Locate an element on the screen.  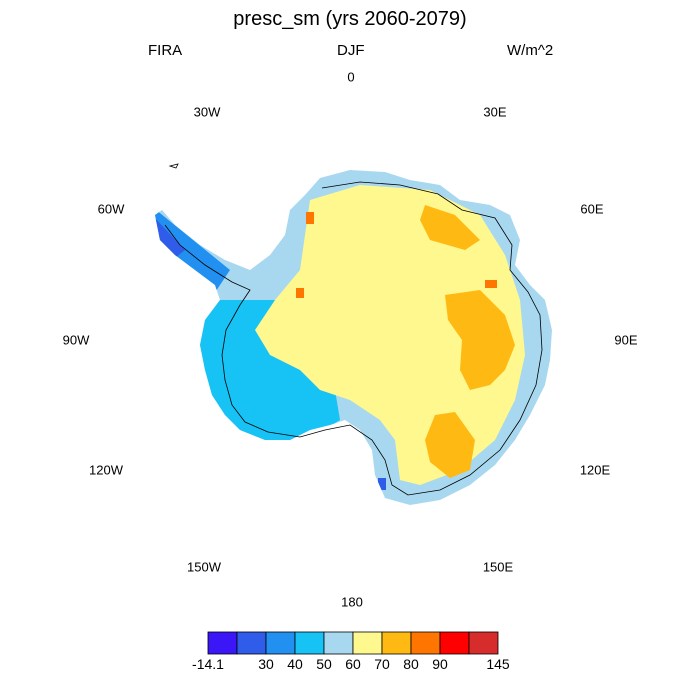
coastline-island is located at coordinates (173, 166).